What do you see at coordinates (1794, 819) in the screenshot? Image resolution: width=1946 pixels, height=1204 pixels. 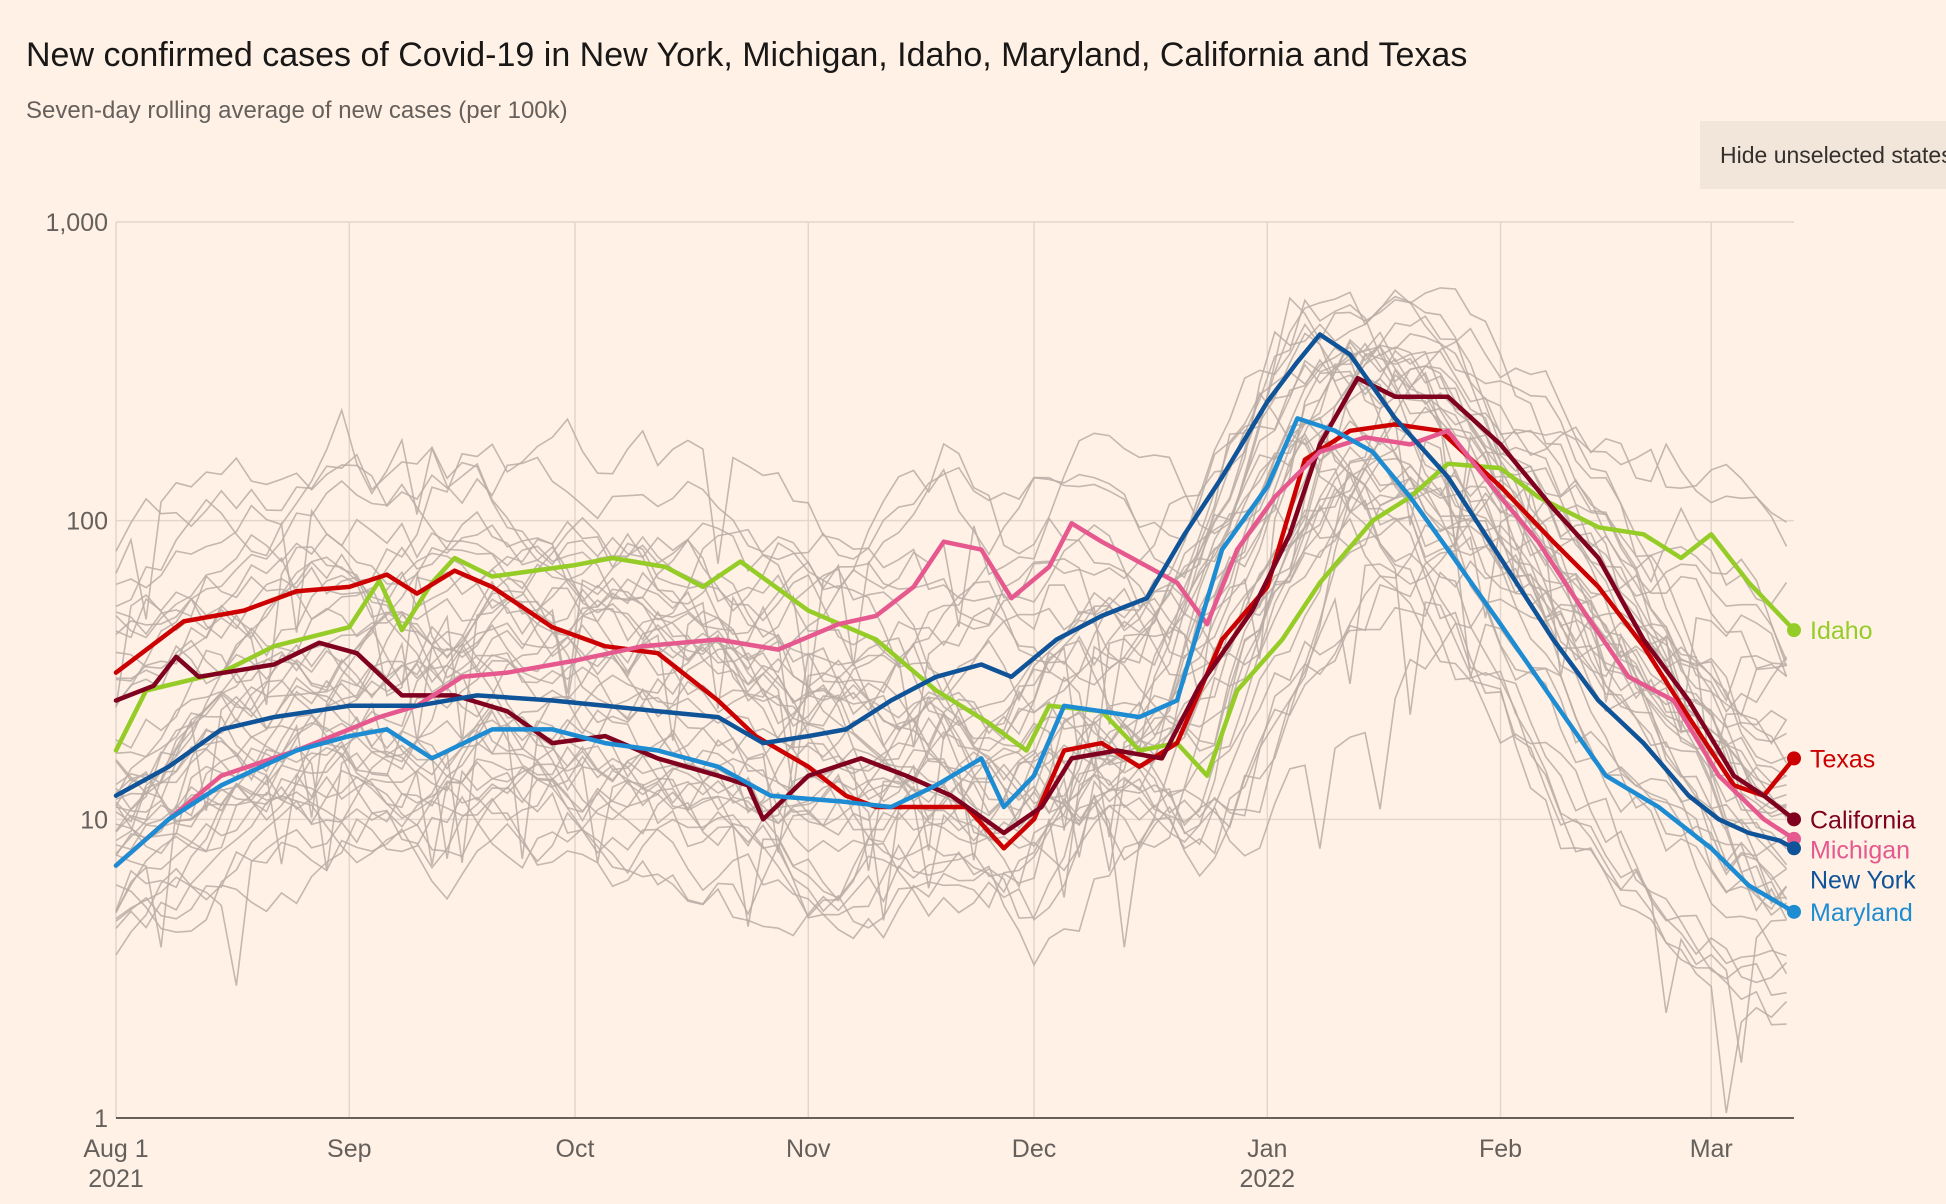 I see `california-endpoint` at bounding box center [1794, 819].